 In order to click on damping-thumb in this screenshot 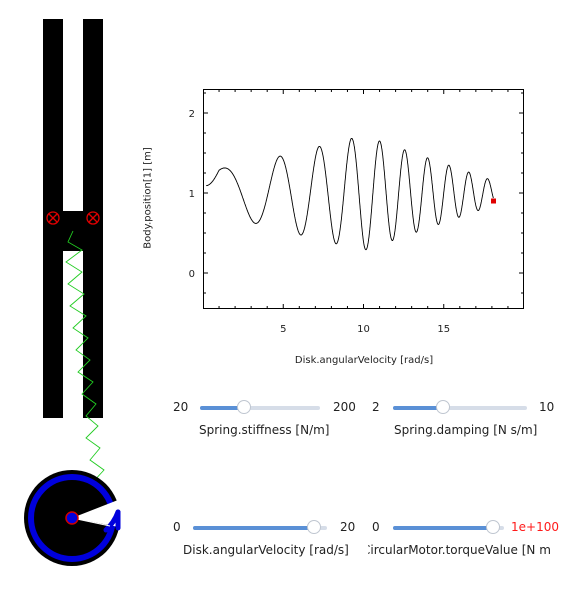, I will do `click(442, 407)`.